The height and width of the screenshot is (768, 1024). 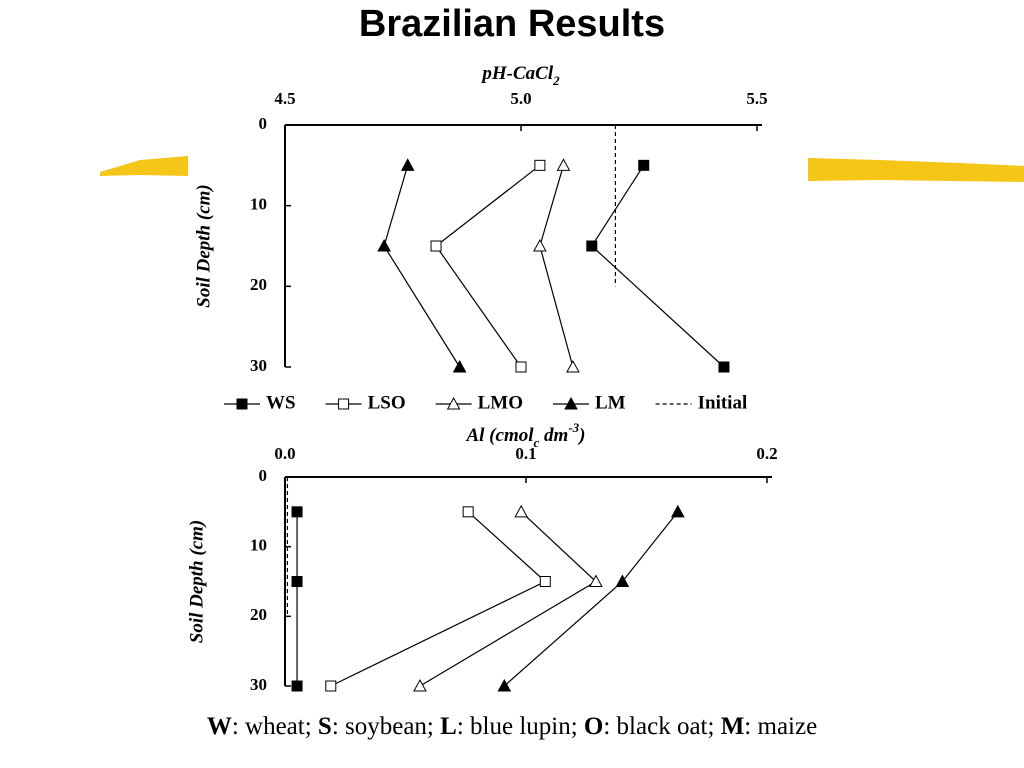 I want to click on caption-part: L, so click(x=448, y=726).